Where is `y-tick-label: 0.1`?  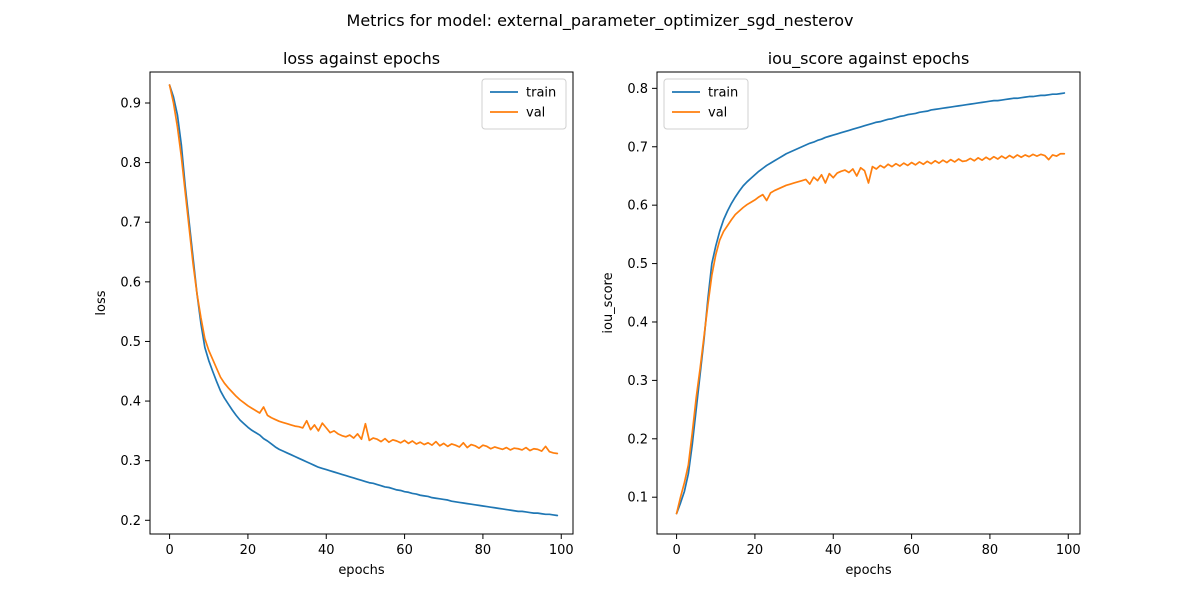 y-tick-label: 0.1 is located at coordinates (637, 498).